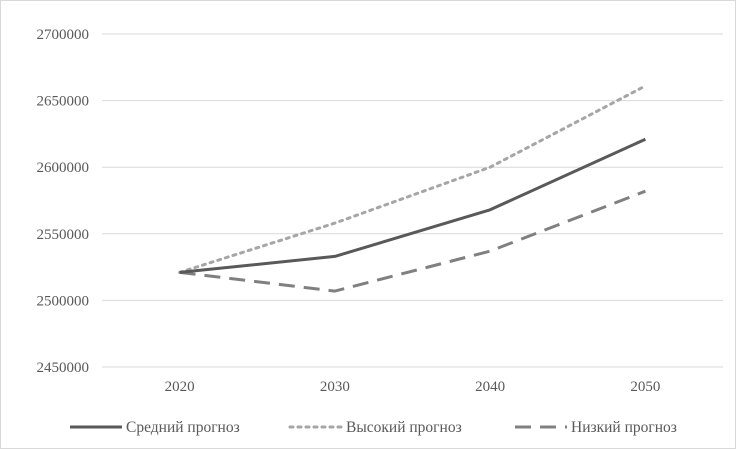 The height and width of the screenshot is (449, 736). Describe the element at coordinates (183, 427) in the screenshot. I see `legend-label: Средний прогноз` at that location.